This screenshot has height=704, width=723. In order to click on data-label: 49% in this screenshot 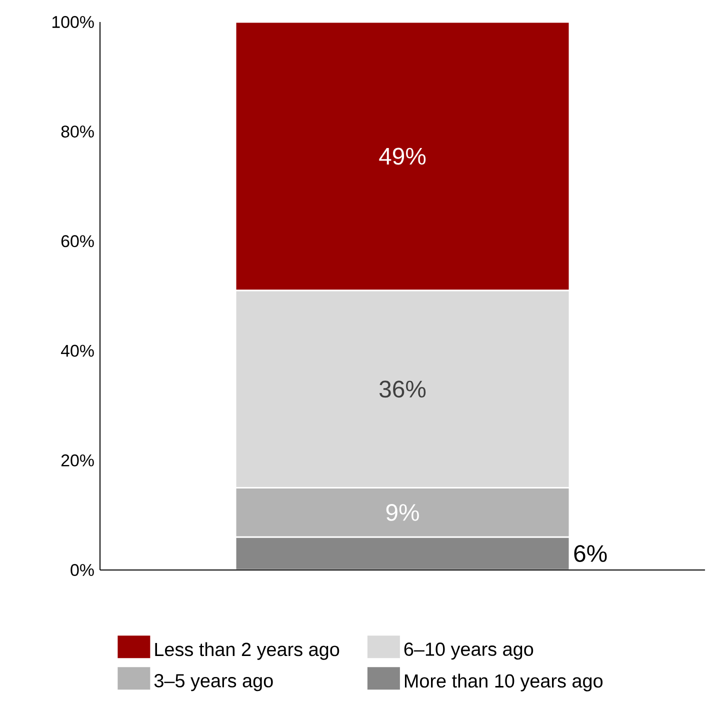, I will do `click(402, 156)`.